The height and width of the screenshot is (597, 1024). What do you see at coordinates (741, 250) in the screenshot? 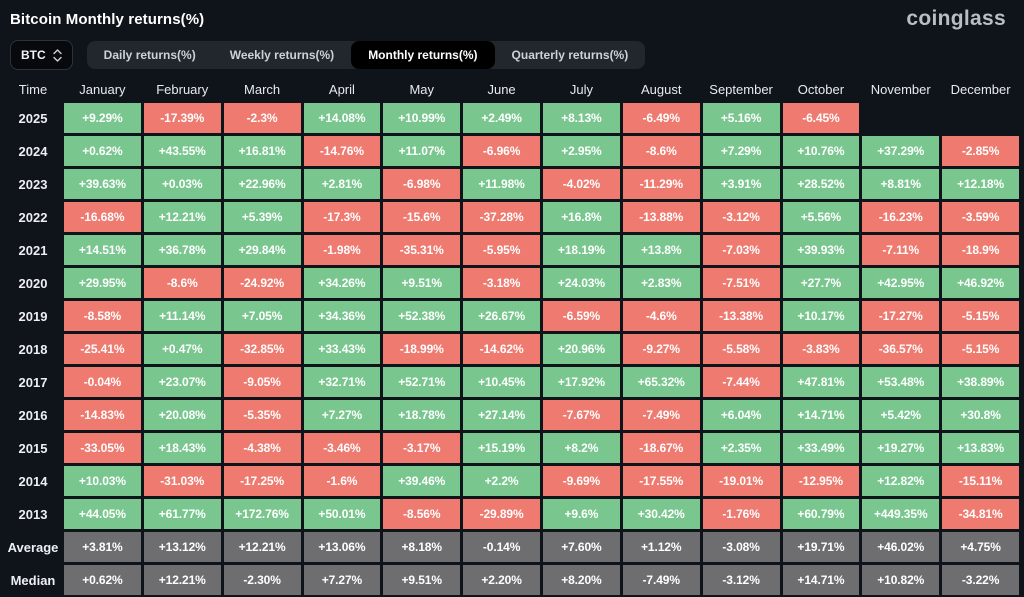
I see `return-cell: -7.03%` at bounding box center [741, 250].